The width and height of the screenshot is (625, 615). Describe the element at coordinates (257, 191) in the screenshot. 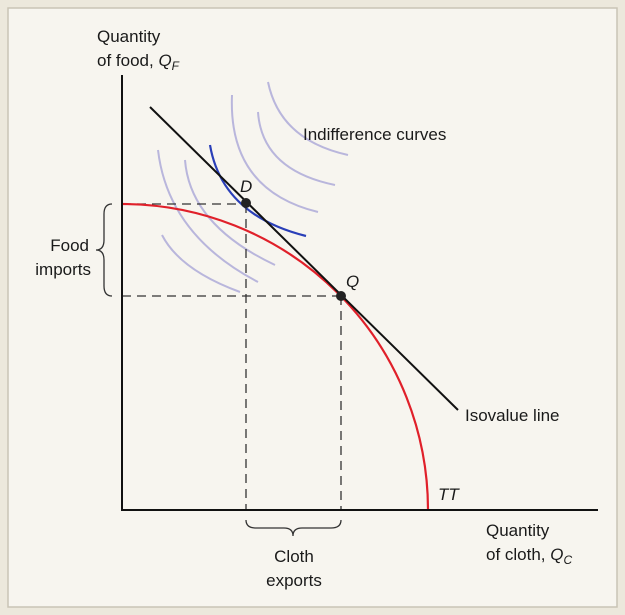

I see `tangent-indifference-curve` at that location.